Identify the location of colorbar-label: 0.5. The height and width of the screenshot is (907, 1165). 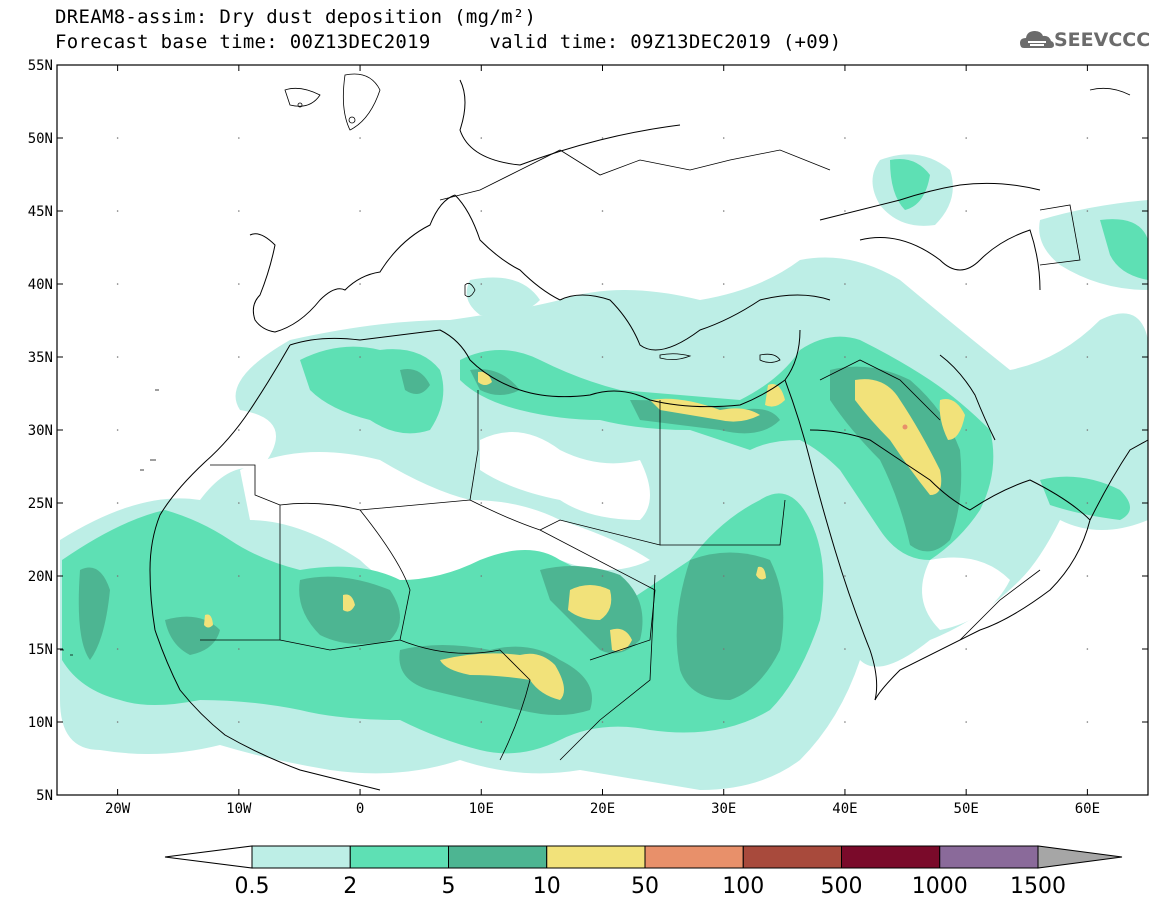
(252, 886).